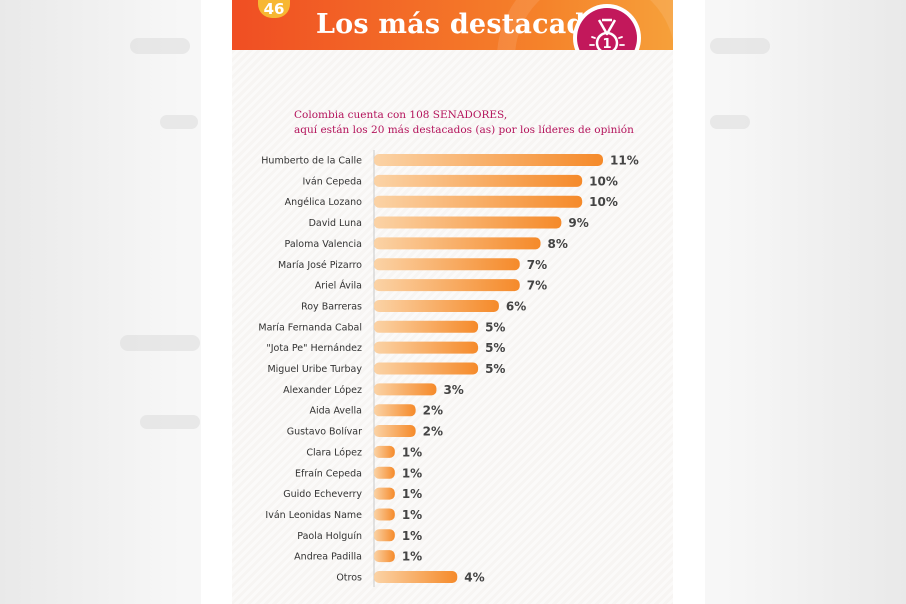 The image size is (906, 604). Describe the element at coordinates (320, 265) in the screenshot. I see `category-label: María José Pizarro` at that location.